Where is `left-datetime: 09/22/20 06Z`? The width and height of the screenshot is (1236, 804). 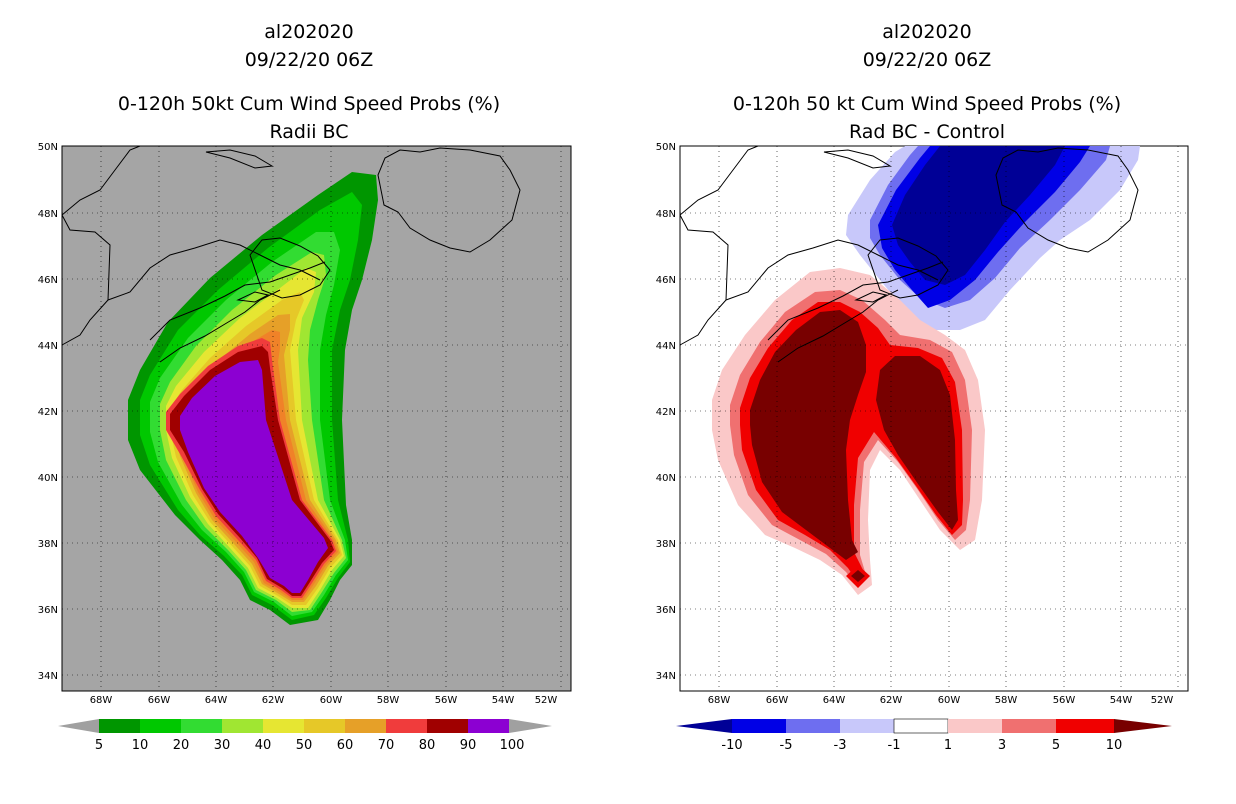
left-datetime: 09/22/20 06Z is located at coordinates (309, 60).